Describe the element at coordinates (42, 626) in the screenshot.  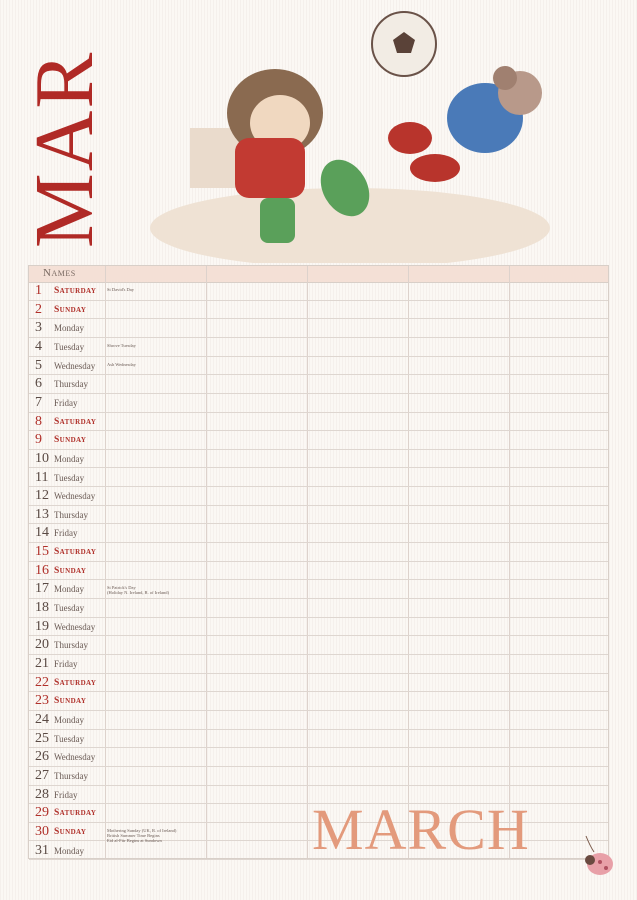
I see `day-number: 19` at that location.